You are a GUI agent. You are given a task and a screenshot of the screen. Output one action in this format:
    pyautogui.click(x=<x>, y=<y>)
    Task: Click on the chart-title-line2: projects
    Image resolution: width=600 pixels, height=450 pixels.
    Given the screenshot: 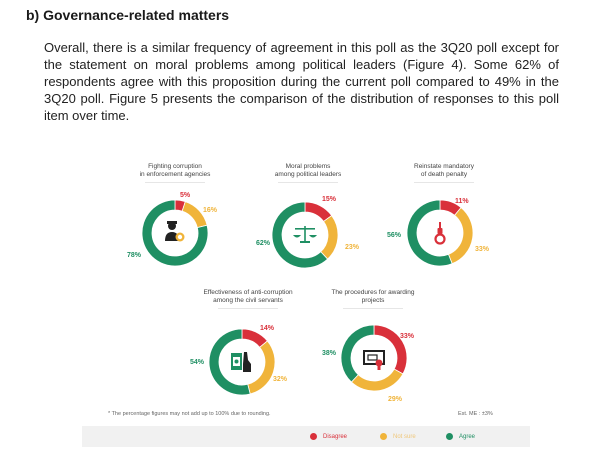 What is the action you would take?
    pyautogui.click(x=373, y=300)
    